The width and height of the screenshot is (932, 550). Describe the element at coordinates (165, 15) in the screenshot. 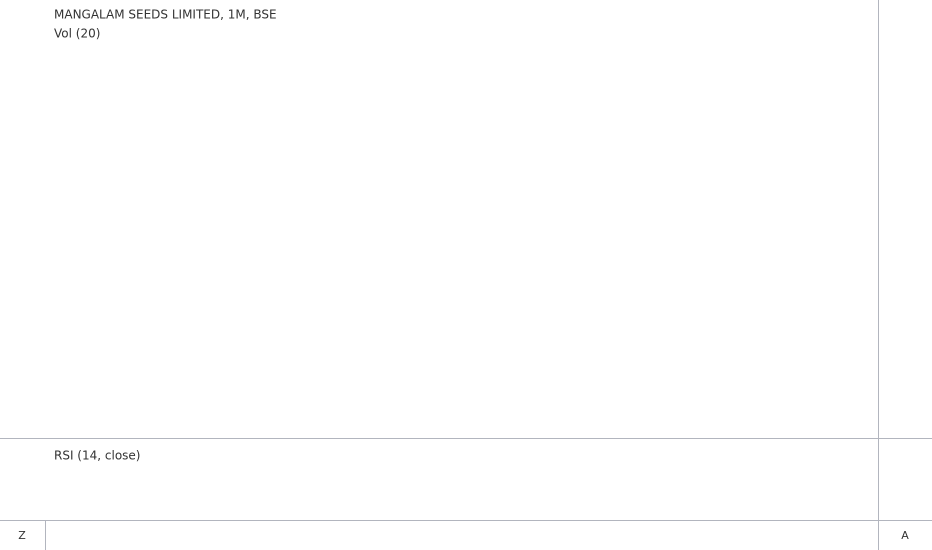

I see `chart-title: MANGALAM SEEDS LIMITED, 1M, BSE` at that location.